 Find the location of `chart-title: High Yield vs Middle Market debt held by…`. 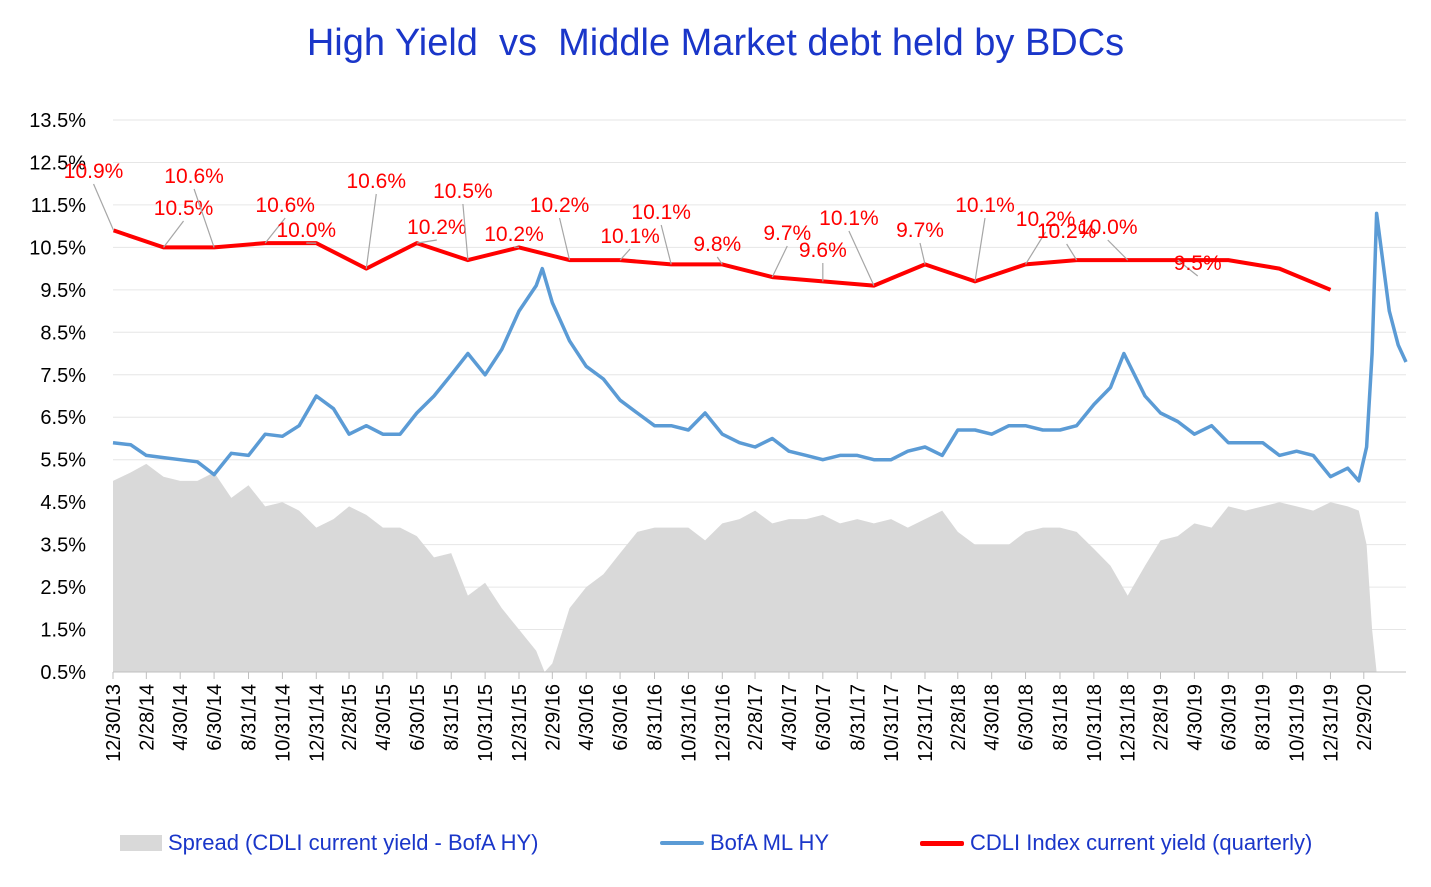

chart-title: High Yield vs Middle Market debt held by… is located at coordinates (715, 43).